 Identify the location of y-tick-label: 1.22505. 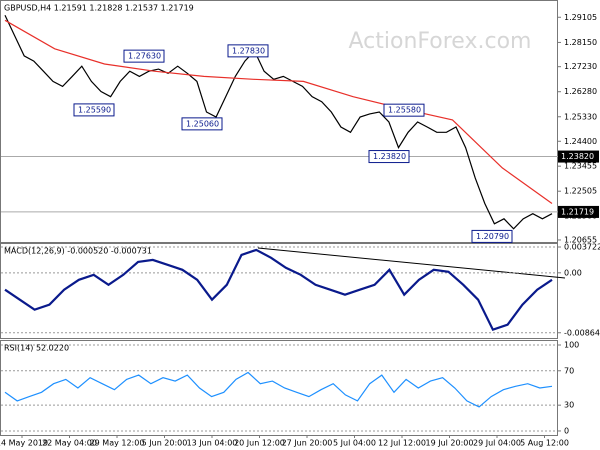
(580, 191).